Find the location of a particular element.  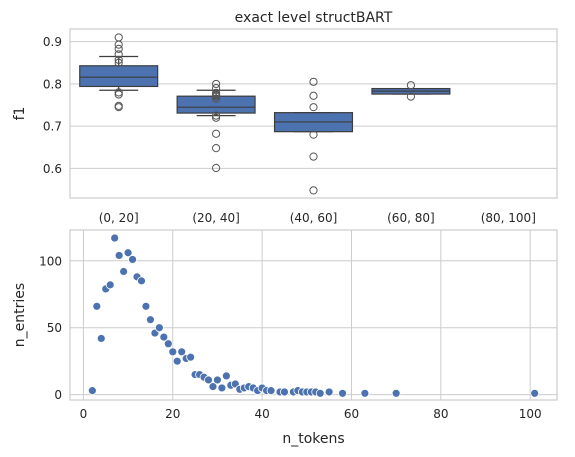

scatter-x-tick-label: 40 is located at coordinates (261, 414).